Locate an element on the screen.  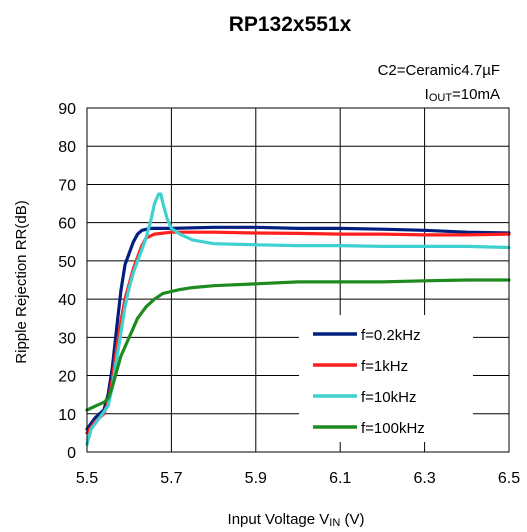
y-tick-label: 80 is located at coordinates (67, 147).